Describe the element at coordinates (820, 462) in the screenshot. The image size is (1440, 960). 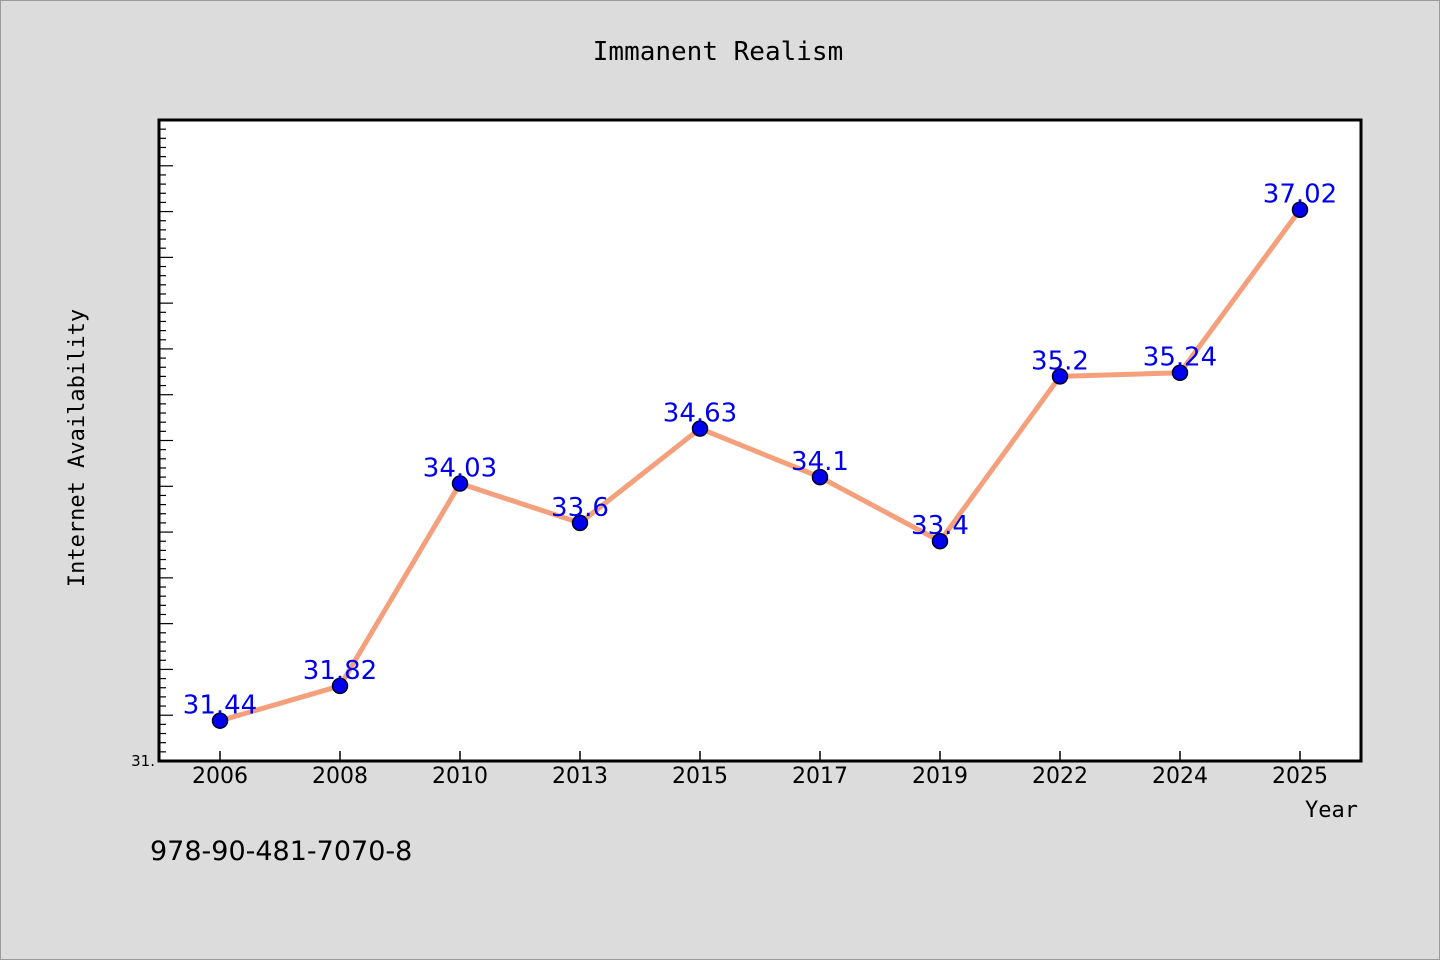
I see `data-label-2017: 34.1` at that location.